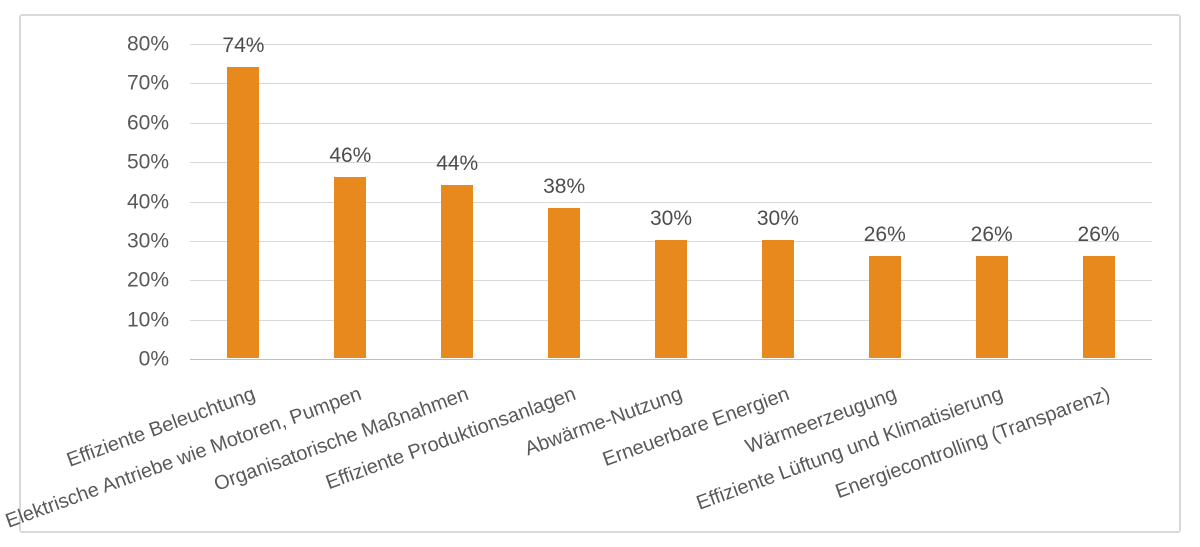 Image resolution: width=1200 pixels, height=547 pixels. I want to click on data-label-7: 26%, so click(884, 234).